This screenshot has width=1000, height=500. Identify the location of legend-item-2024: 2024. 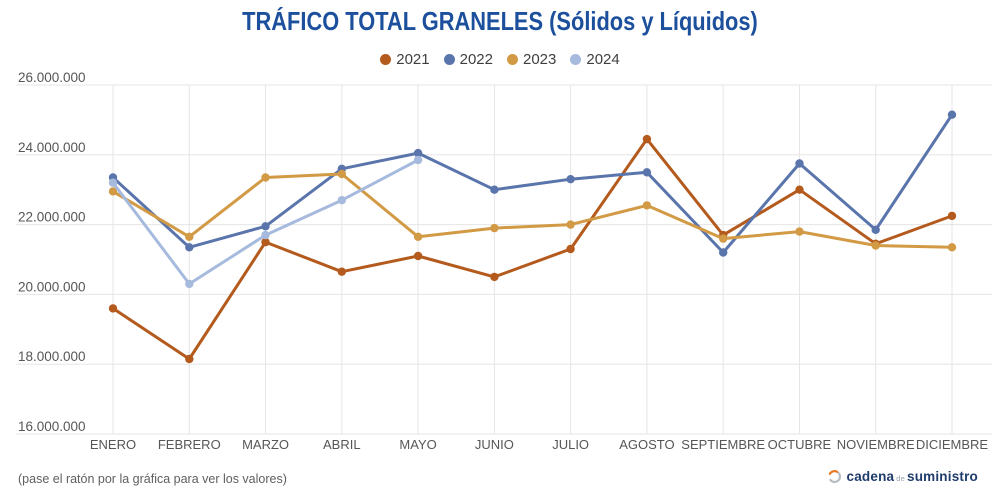
(595, 59).